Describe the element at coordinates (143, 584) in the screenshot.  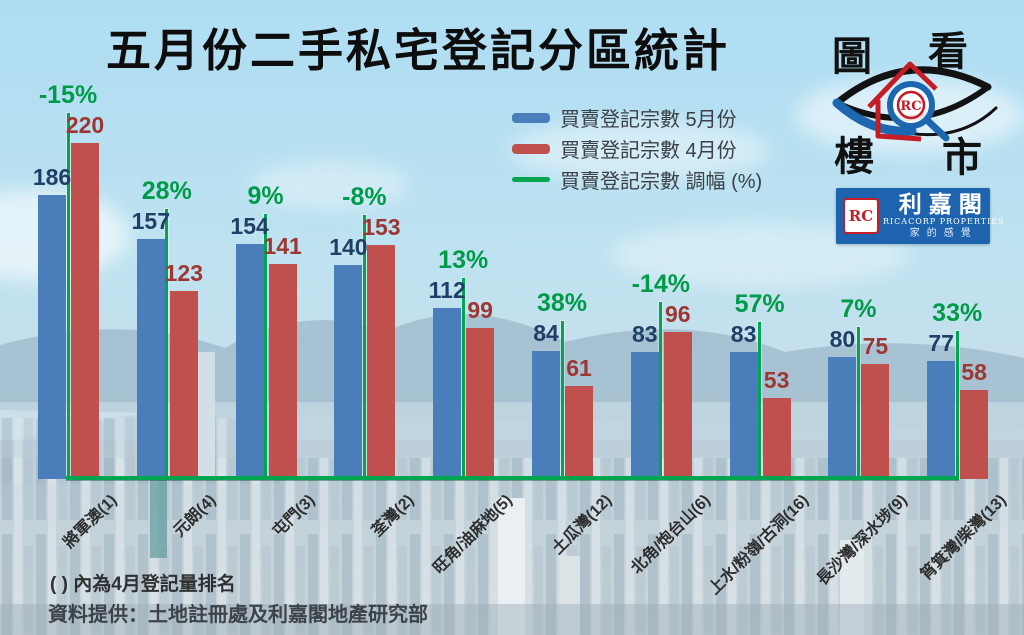
I see `rank-footnote: ( ) 內為4月登記量排名` at that location.